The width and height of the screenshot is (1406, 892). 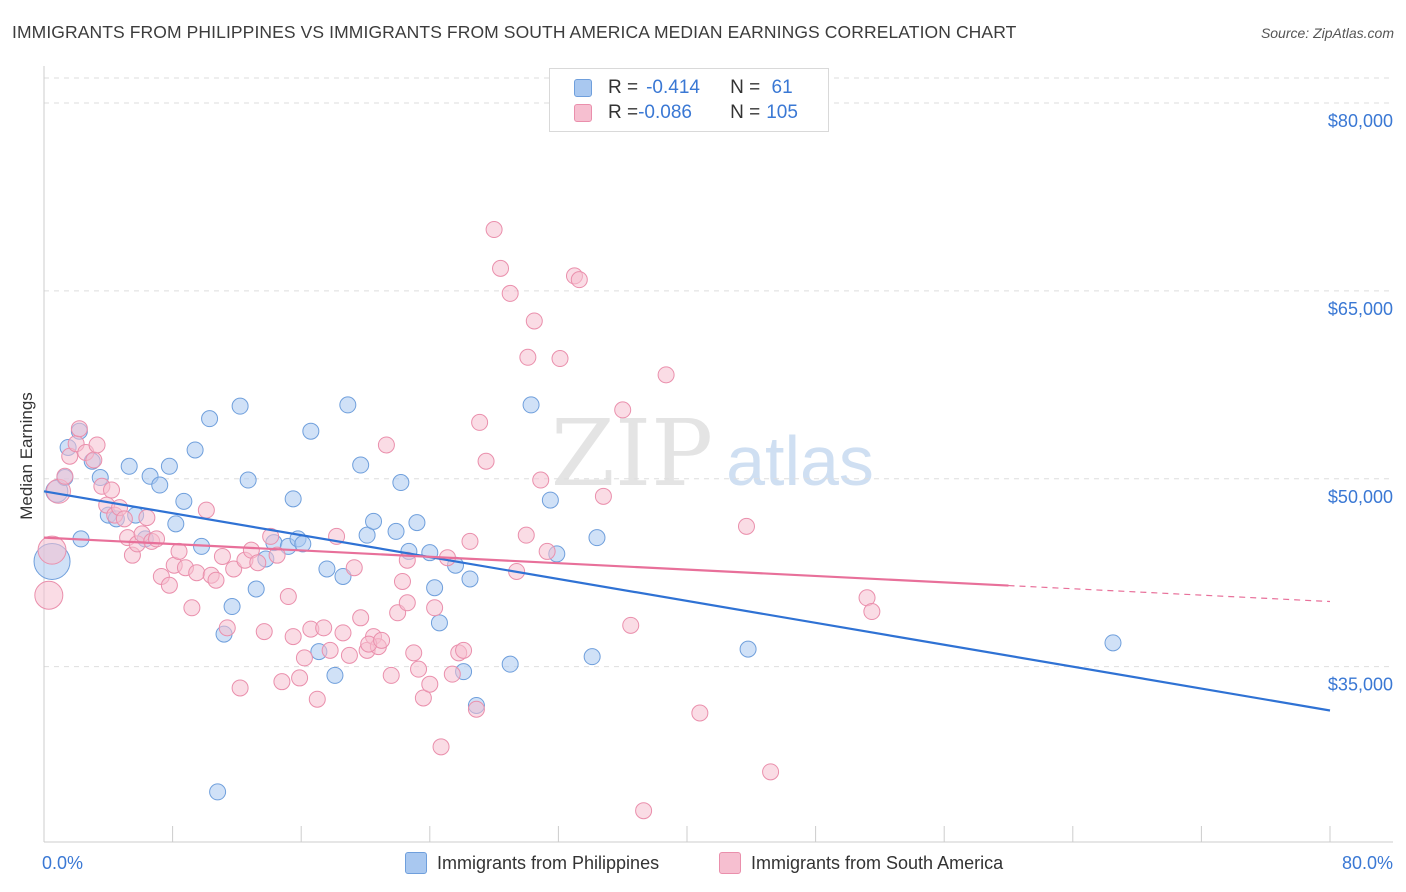 What do you see at coordinates (1360, 309) in the screenshot?
I see `y-tick-label: $65,000` at bounding box center [1360, 309].